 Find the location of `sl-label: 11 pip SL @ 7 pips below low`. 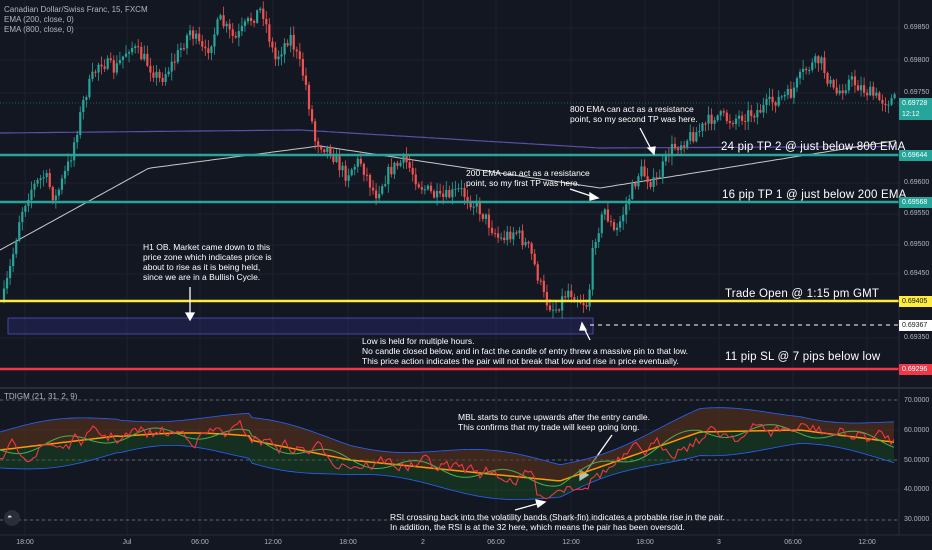

sl-label: 11 pip SL @ 7 pips below low is located at coordinates (803, 357).